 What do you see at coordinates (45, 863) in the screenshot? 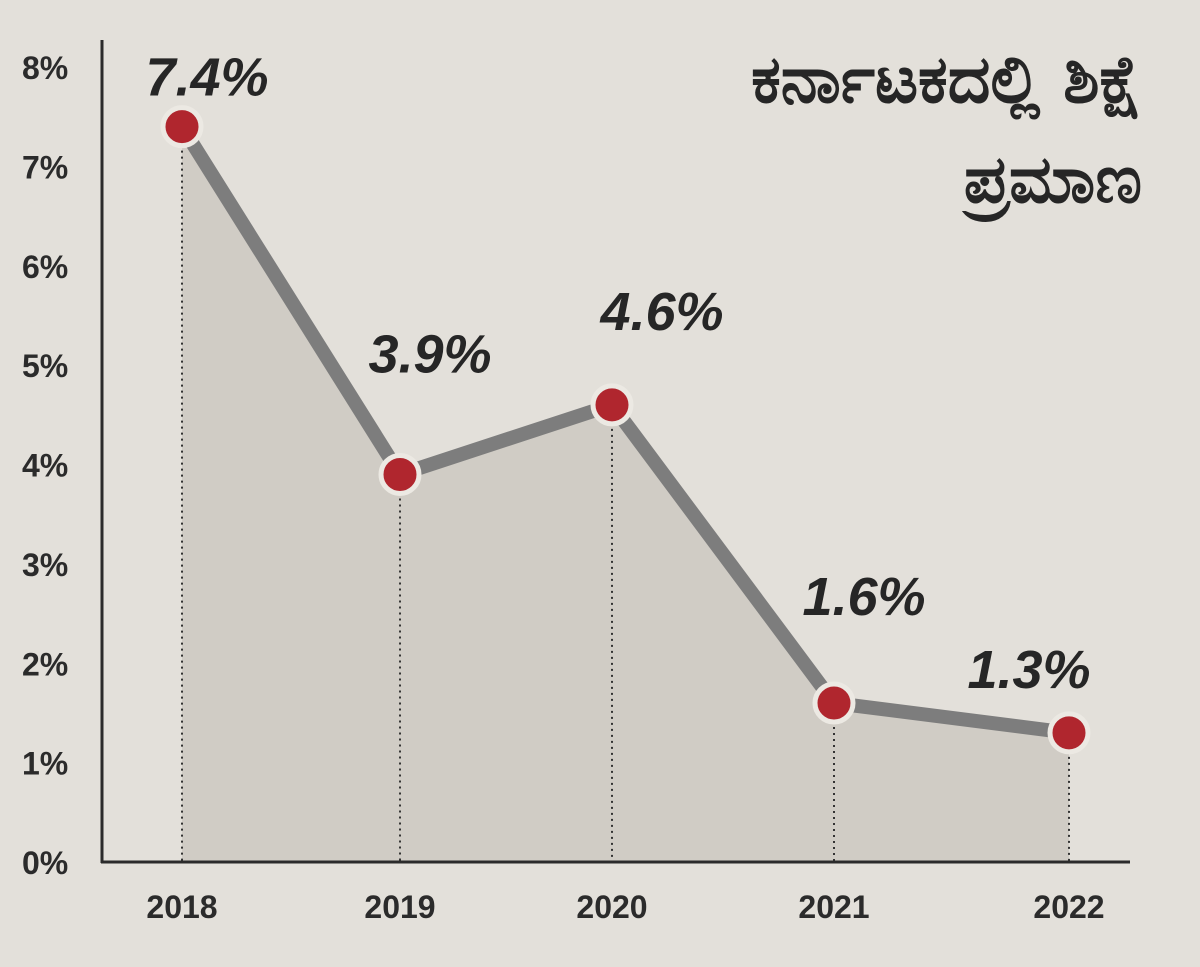
I see `y-tick-label: 0%` at bounding box center [45, 863].